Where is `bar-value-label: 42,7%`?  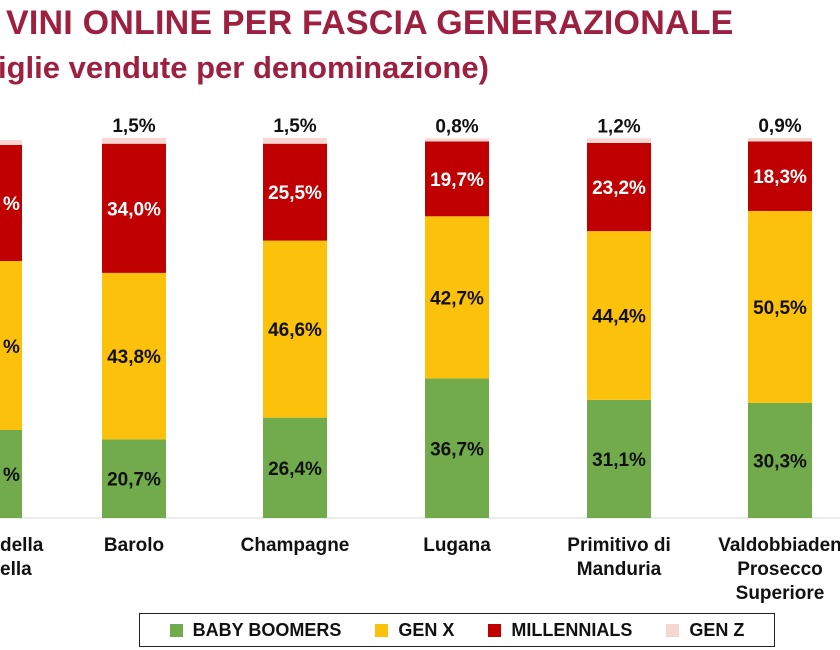 bar-value-label: 42,7% is located at coordinates (457, 298).